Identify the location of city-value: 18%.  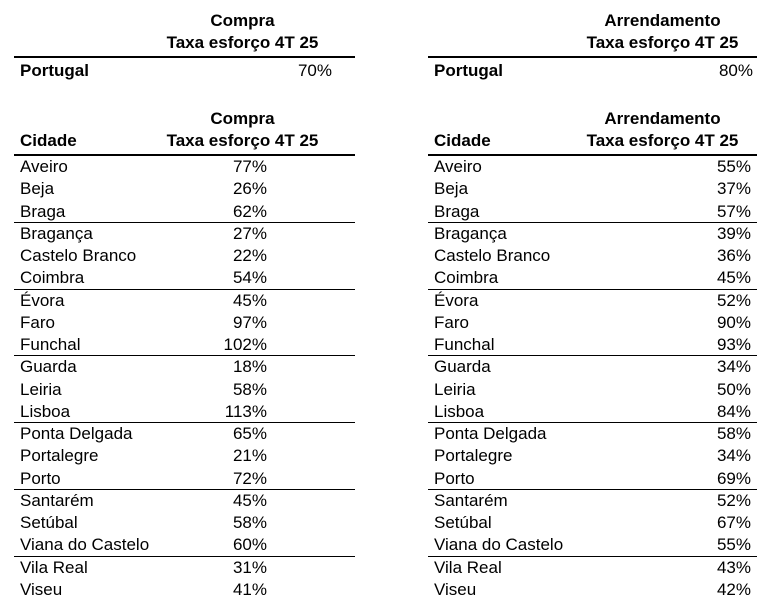
(249, 367).